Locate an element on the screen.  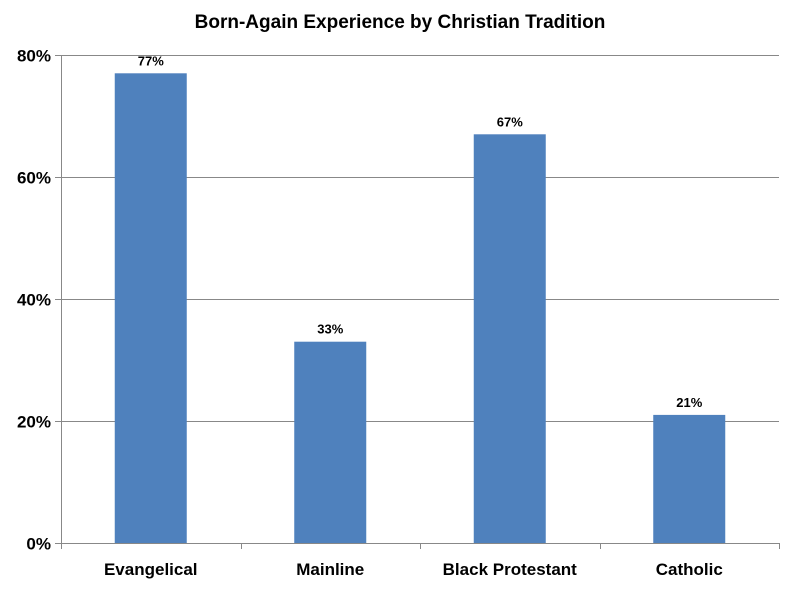
y-tick-label: 60% is located at coordinates (34, 178).